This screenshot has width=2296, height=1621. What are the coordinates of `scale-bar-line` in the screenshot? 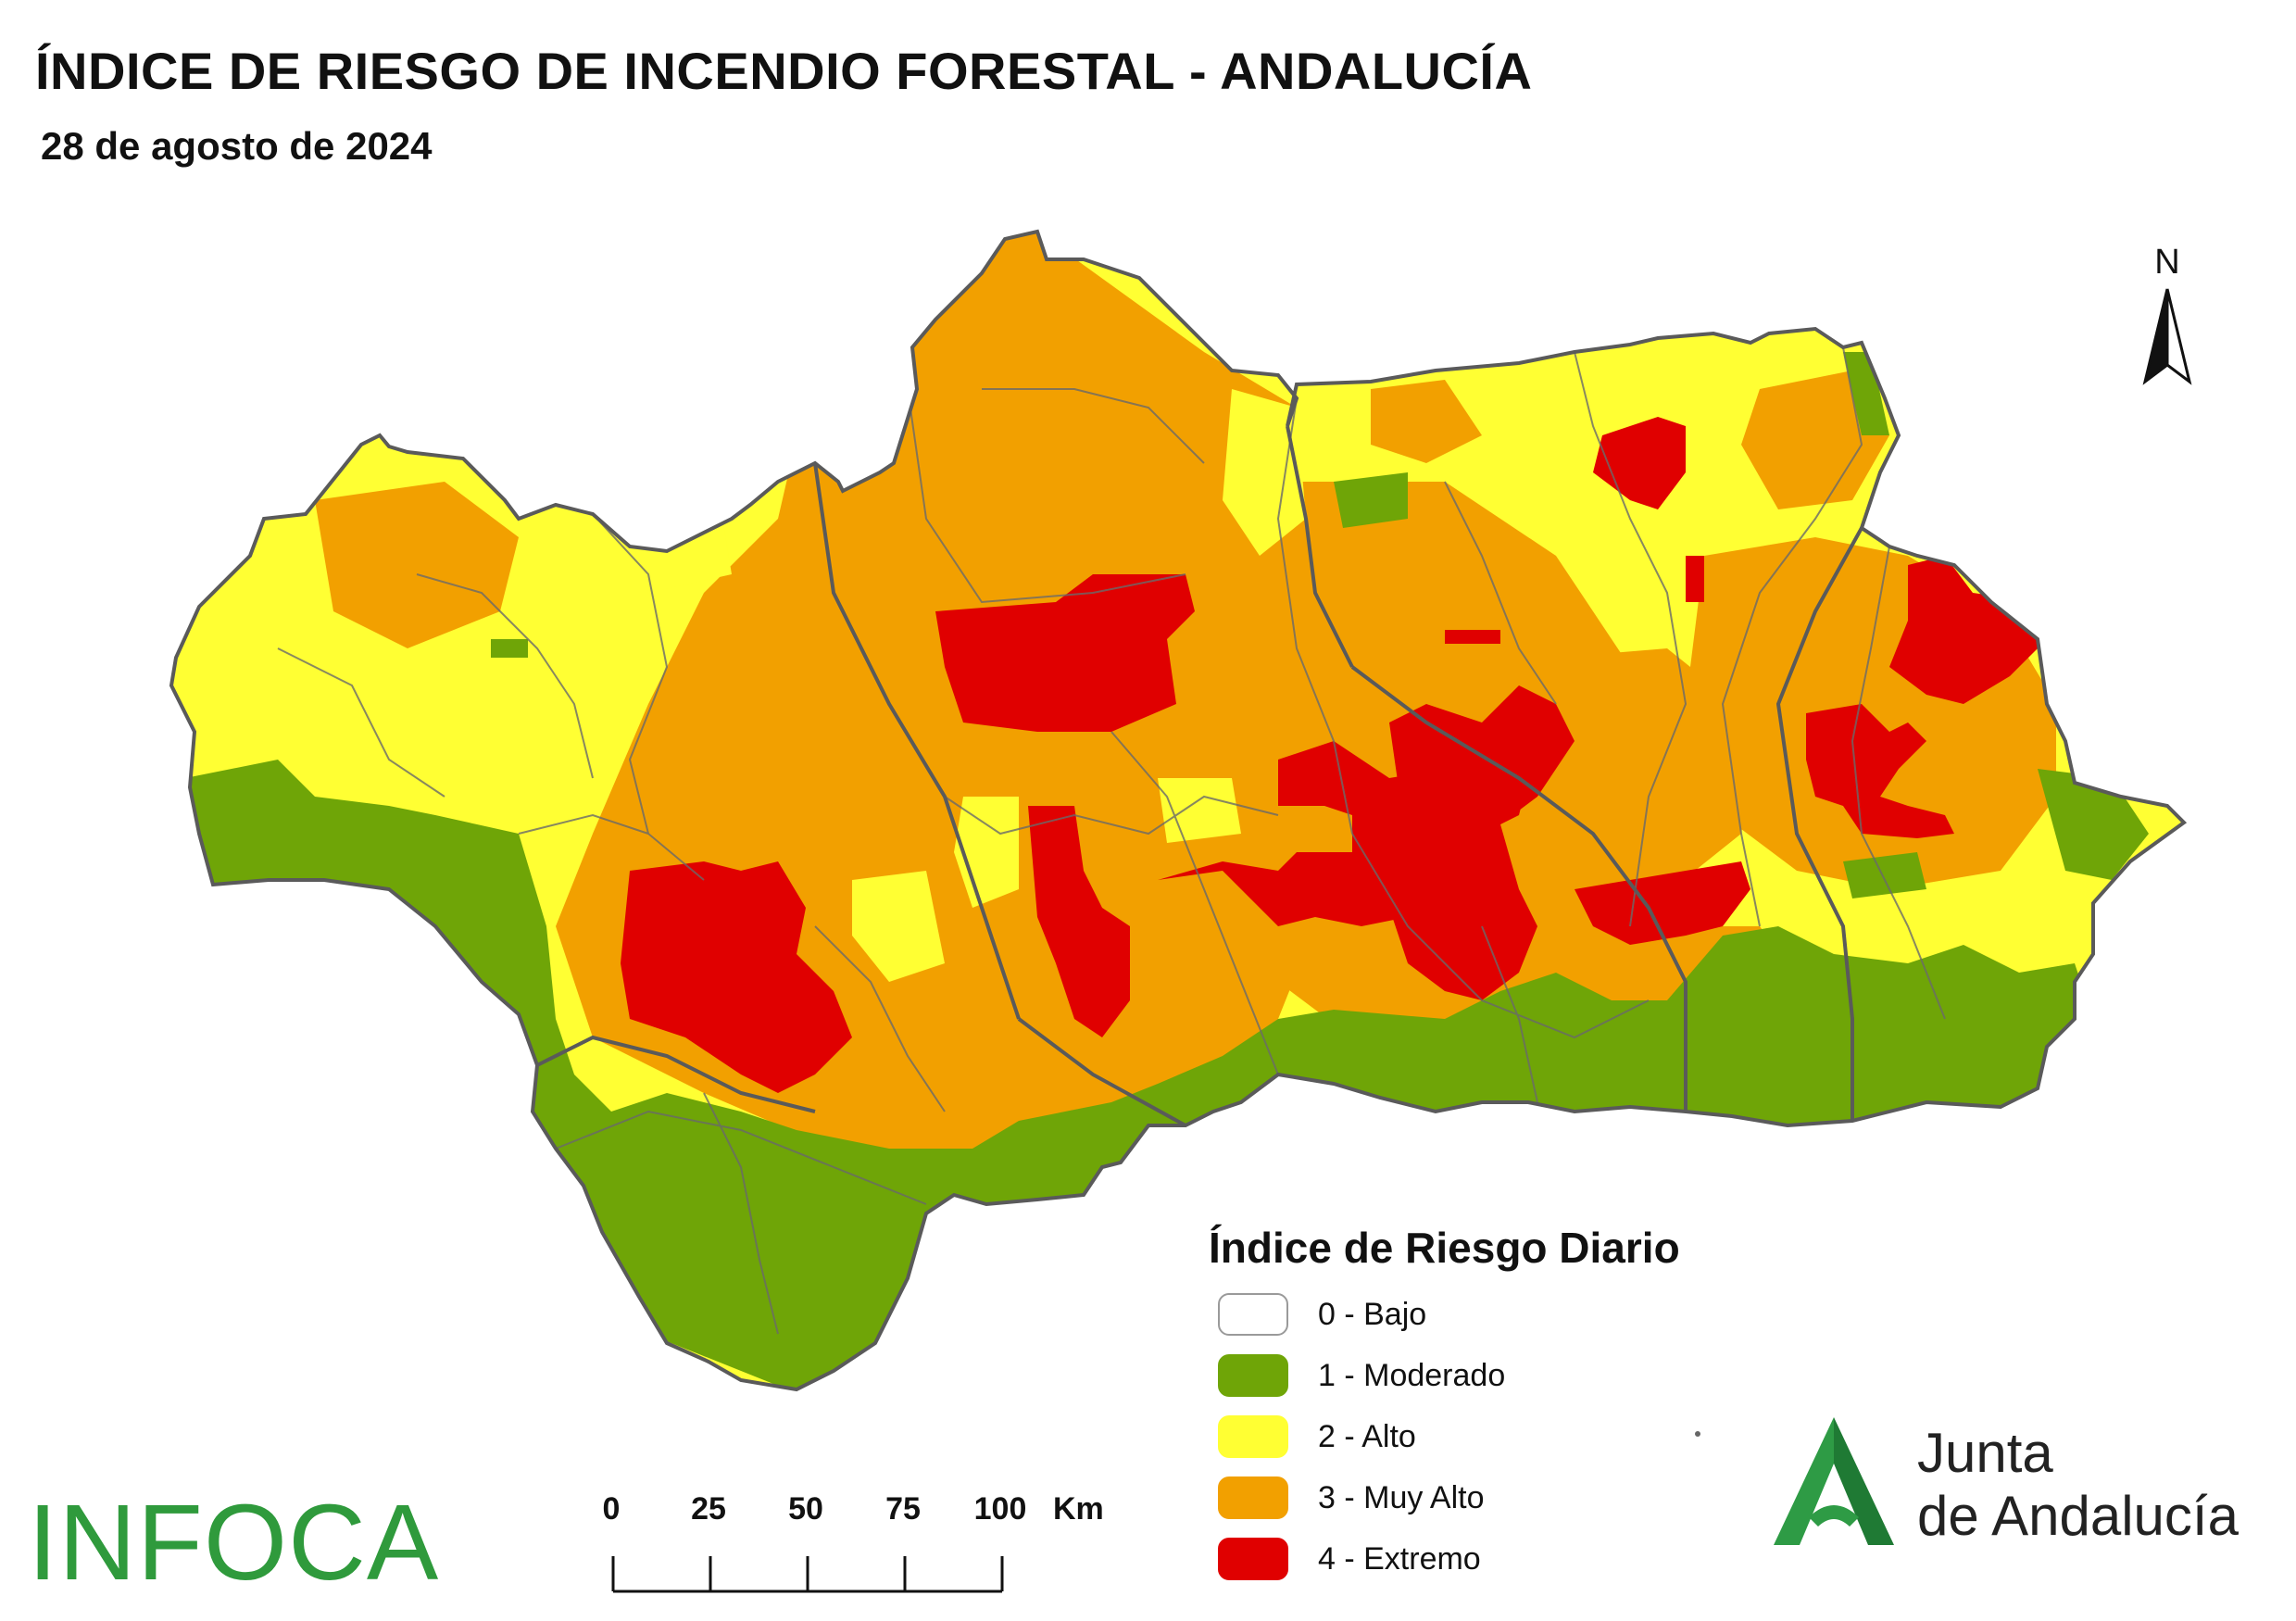 It's located at (807, 1574).